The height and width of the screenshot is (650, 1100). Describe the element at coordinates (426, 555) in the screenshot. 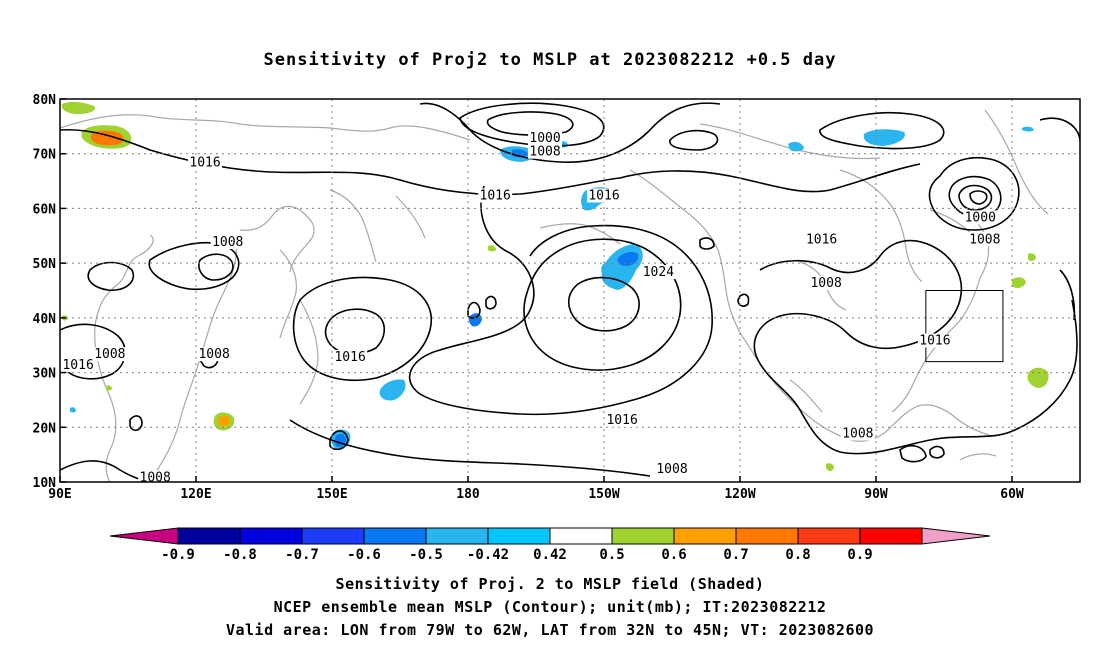

I see `colorbar-label: -0.5` at that location.